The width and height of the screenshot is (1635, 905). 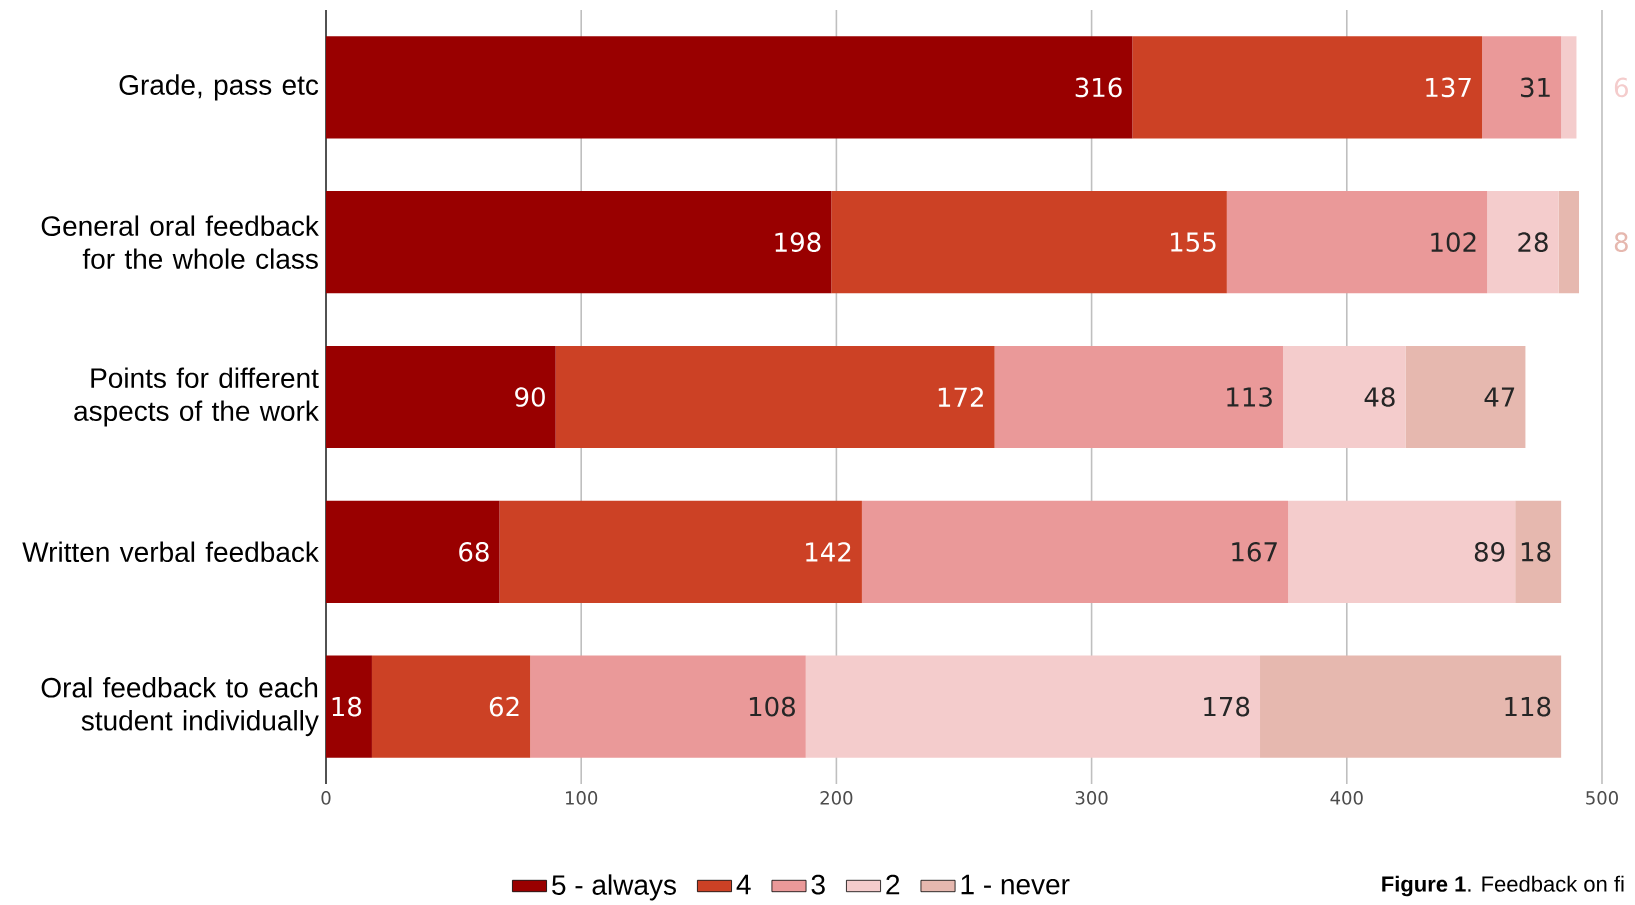 What do you see at coordinates (1015, 884) in the screenshot?
I see `legend-label: 1 - never` at bounding box center [1015, 884].